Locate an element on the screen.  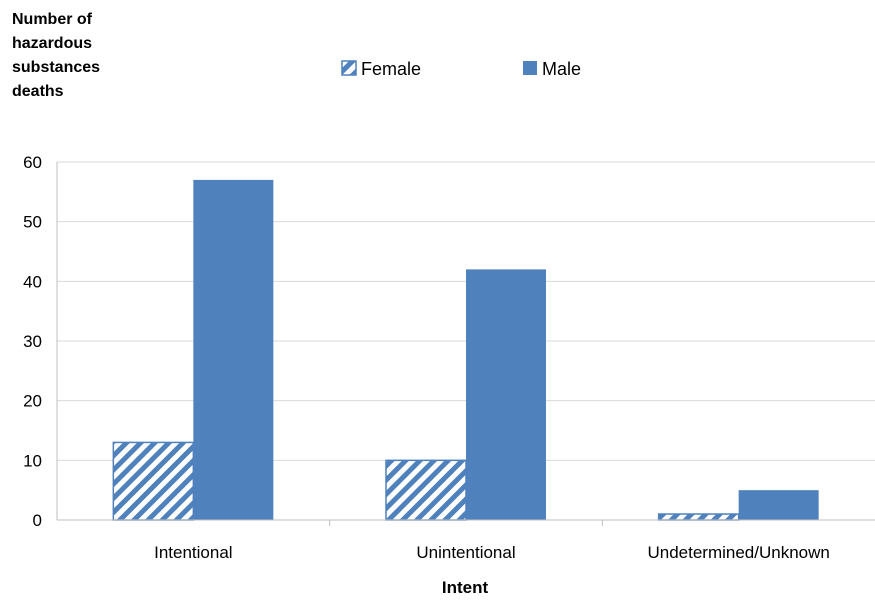
y-tick-label: 40 is located at coordinates (32, 281).